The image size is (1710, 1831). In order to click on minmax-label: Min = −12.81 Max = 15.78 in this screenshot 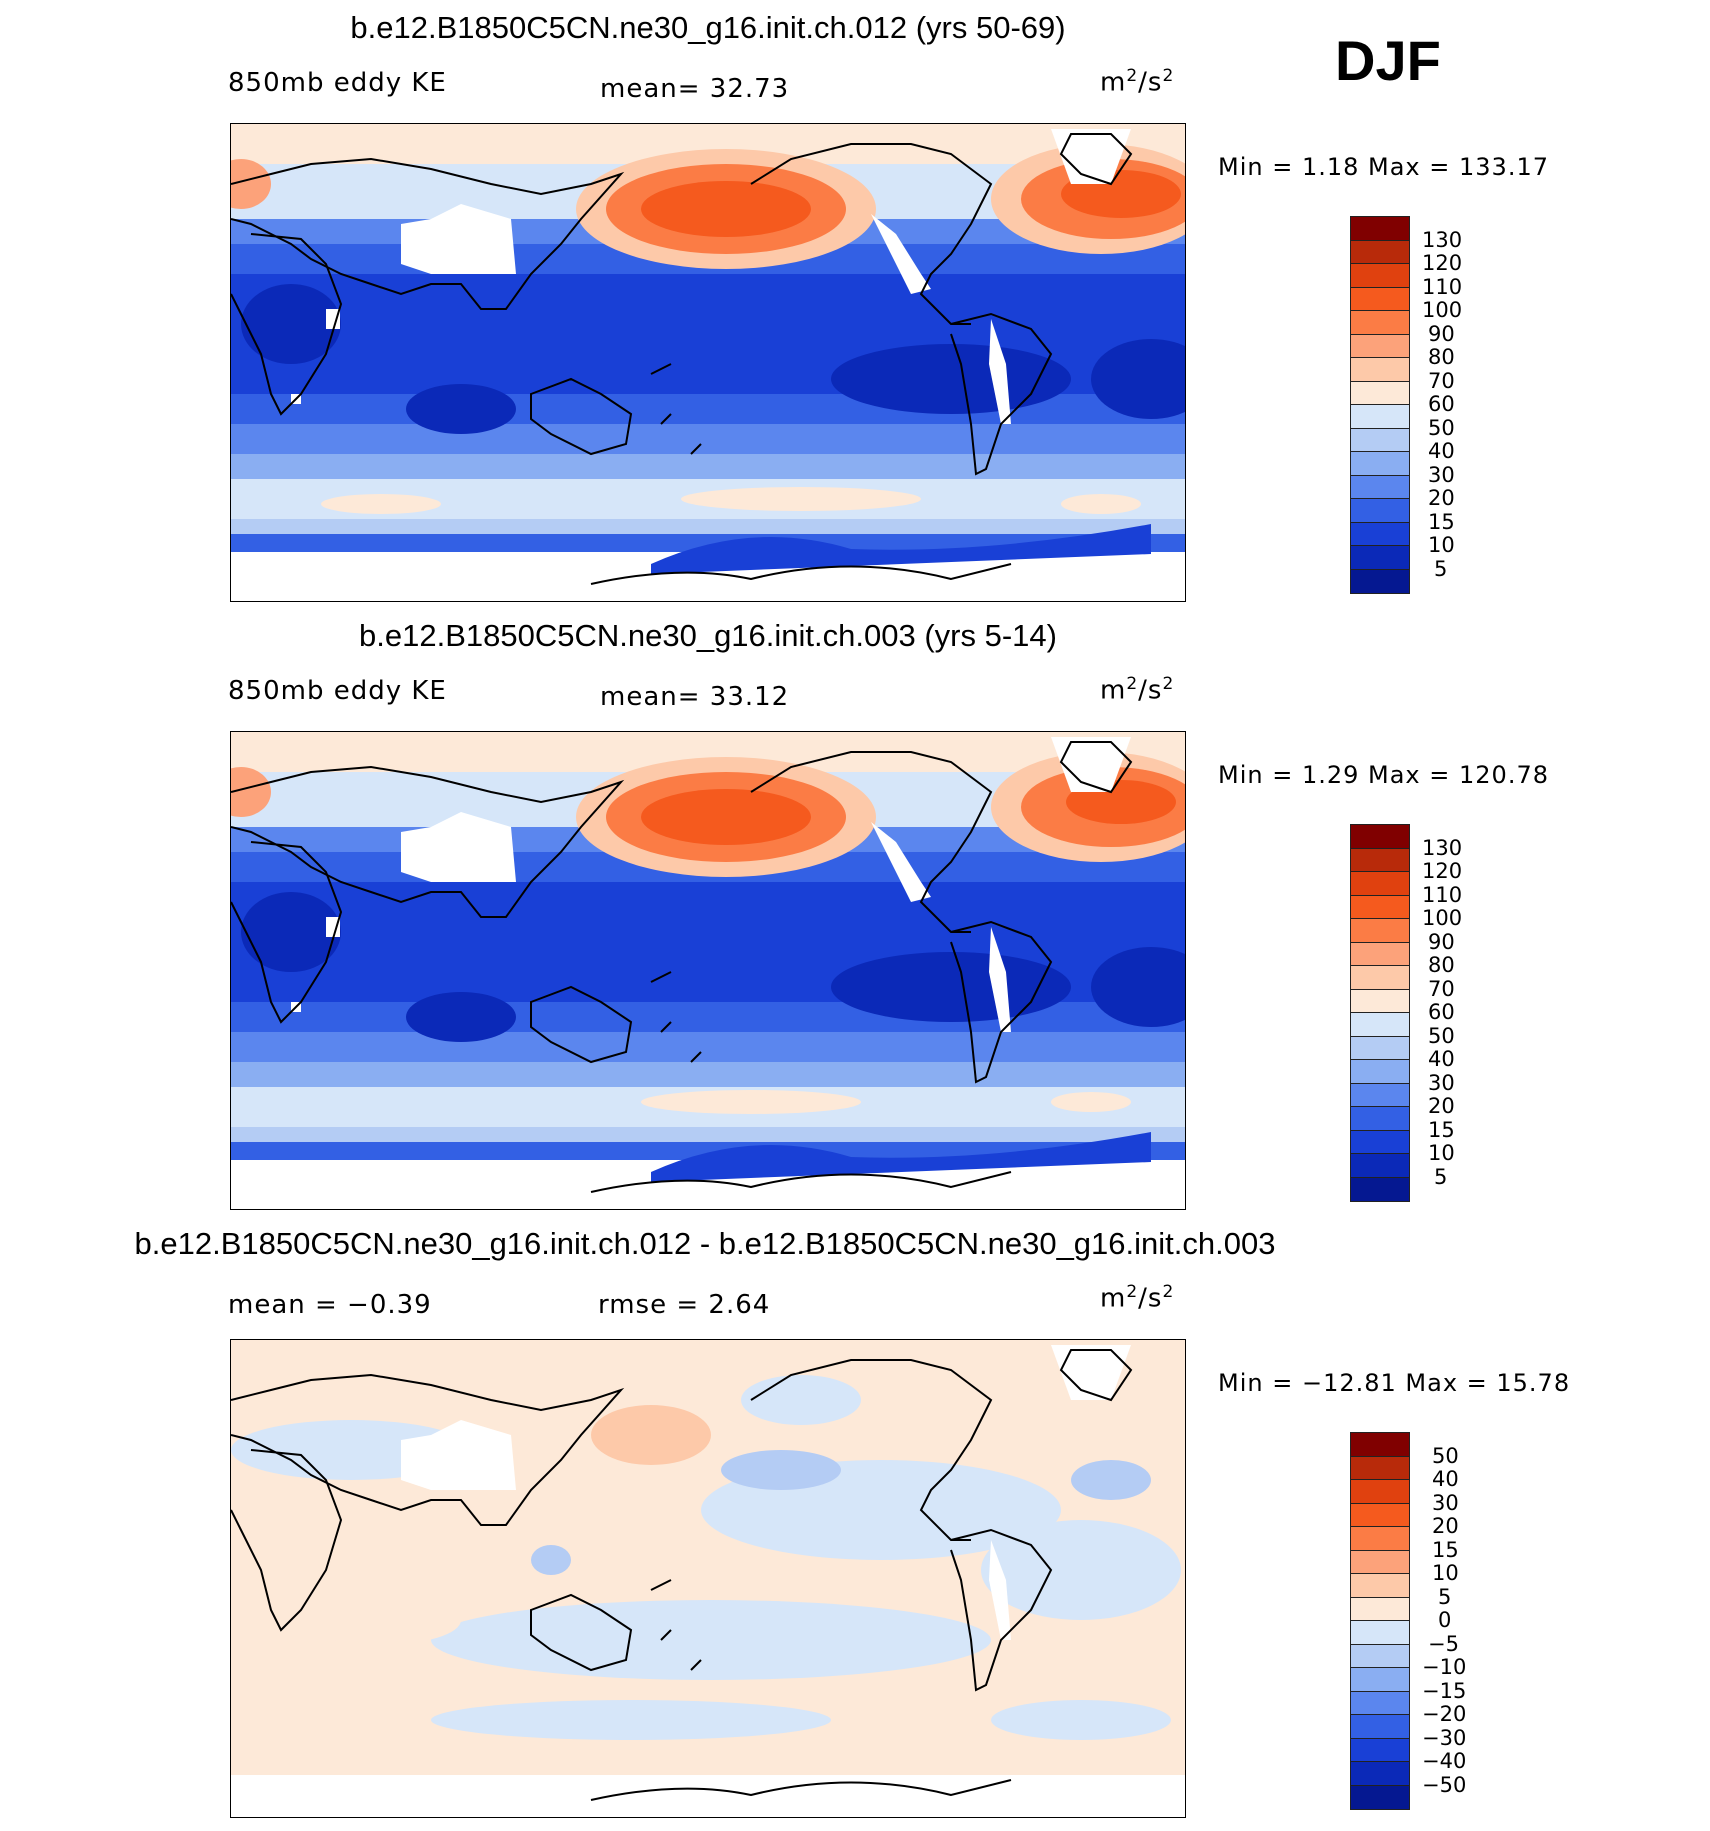, I will do `click(1394, 1383)`.